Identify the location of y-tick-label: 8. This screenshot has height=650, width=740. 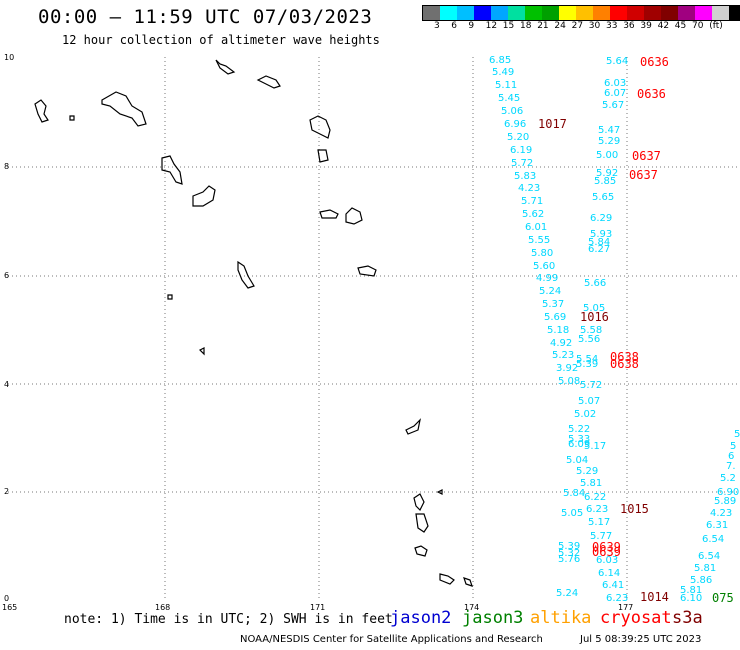
(6, 166).